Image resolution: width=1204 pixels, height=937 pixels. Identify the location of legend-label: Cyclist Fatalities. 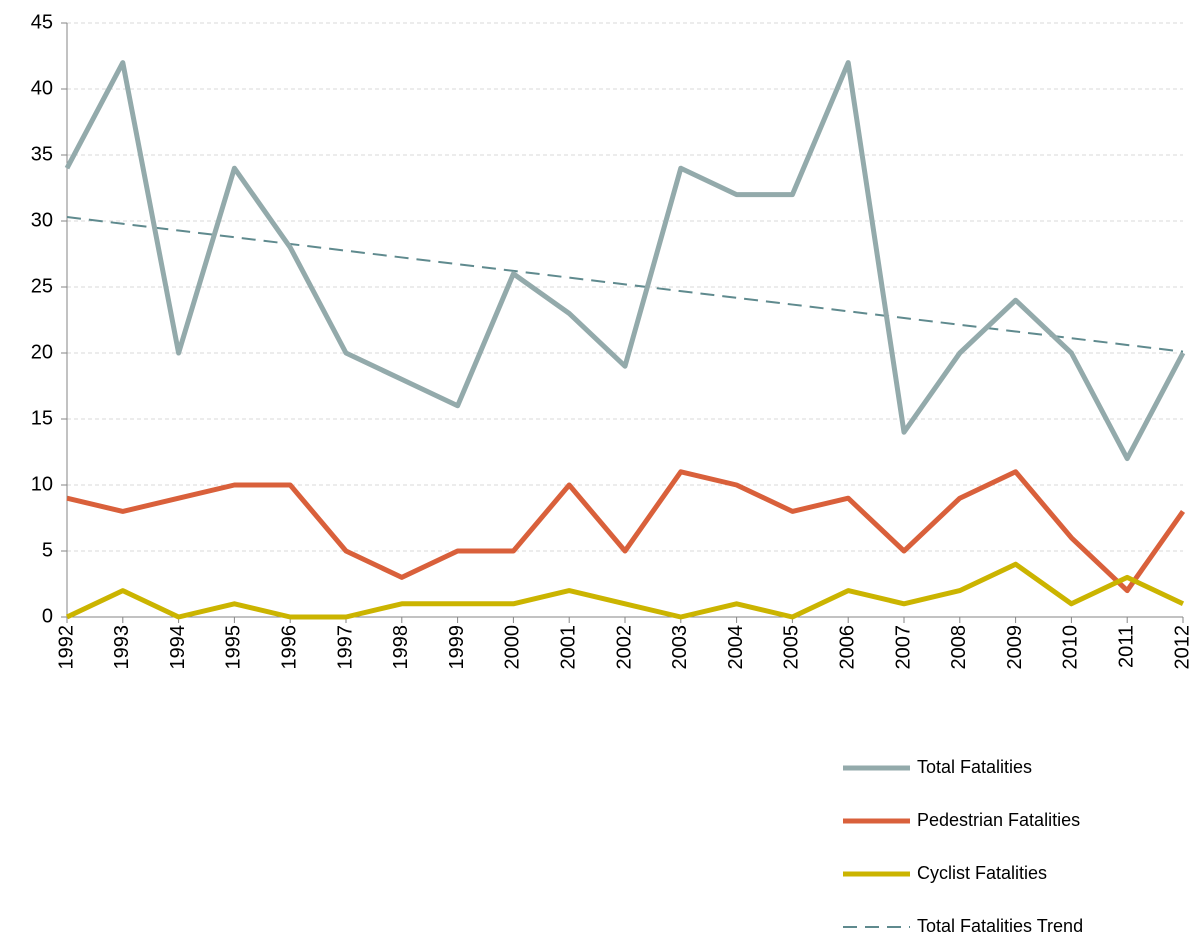
(982, 873).